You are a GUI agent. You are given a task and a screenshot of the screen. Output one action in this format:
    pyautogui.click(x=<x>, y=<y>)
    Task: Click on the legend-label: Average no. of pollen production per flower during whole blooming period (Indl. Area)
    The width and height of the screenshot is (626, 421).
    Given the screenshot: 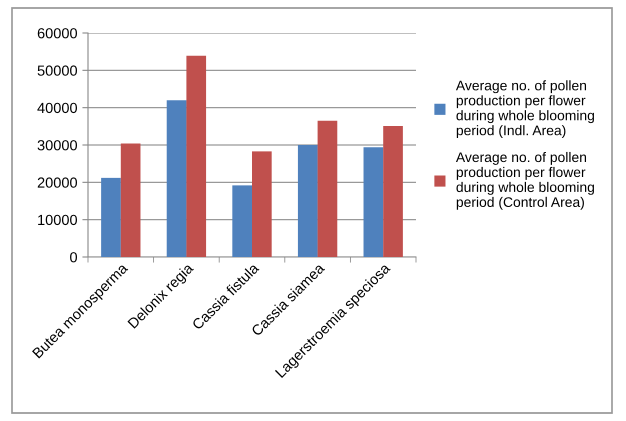 What is the action you would take?
    pyautogui.click(x=525, y=109)
    